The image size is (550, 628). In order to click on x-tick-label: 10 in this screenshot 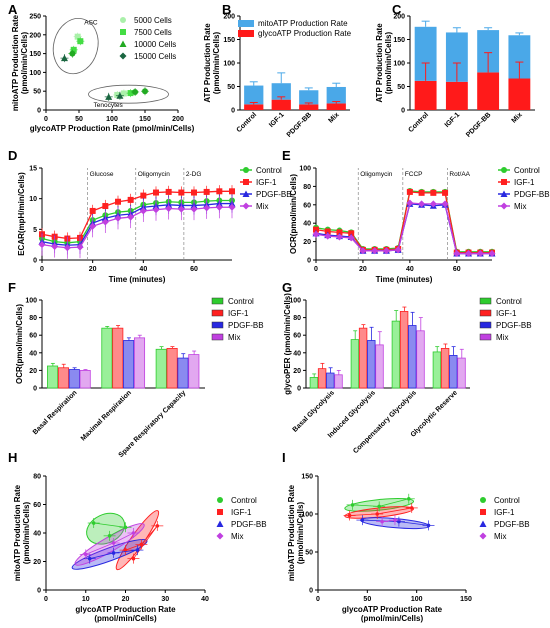, I will do `click(86, 599)`.